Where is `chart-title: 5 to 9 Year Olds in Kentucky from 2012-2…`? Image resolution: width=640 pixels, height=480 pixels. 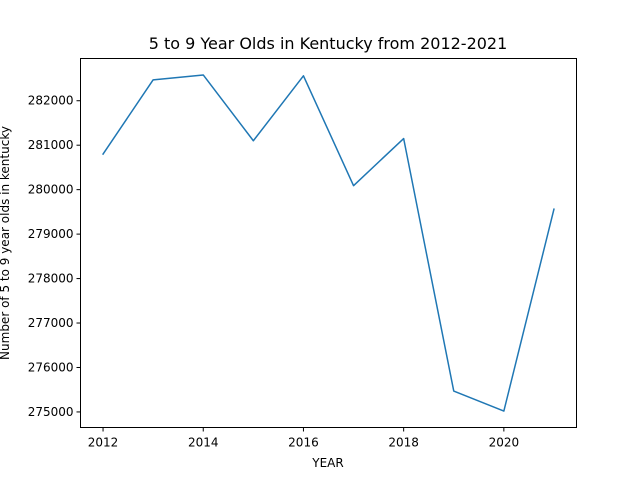
chart-title: 5 to 9 Year Olds in Kentucky from 2012-2… is located at coordinates (328, 43).